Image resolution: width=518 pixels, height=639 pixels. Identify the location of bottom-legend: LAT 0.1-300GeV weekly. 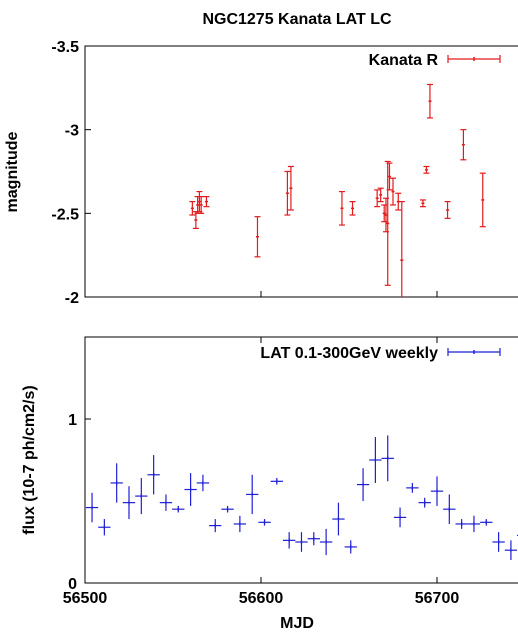
(380, 353).